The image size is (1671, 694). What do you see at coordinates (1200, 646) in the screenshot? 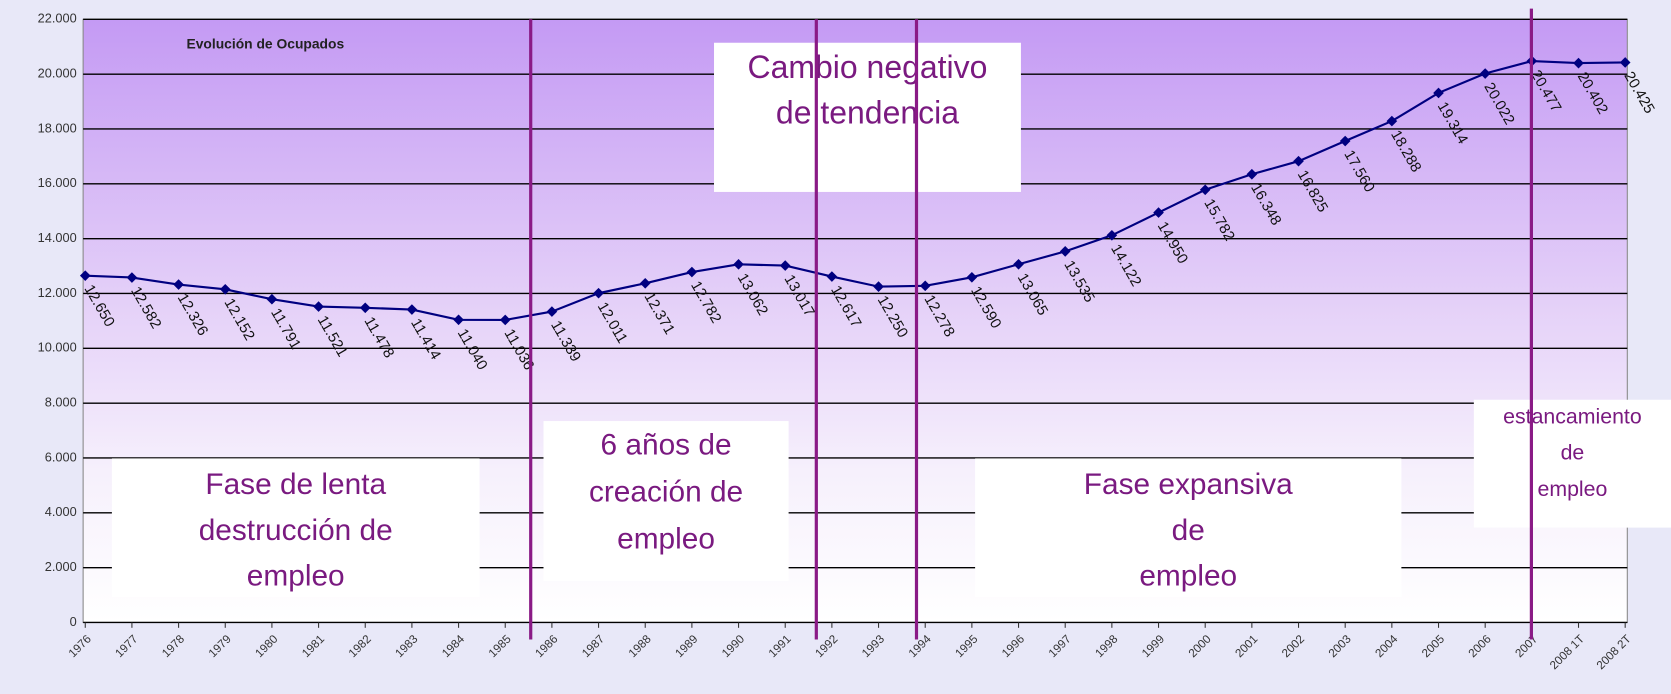
I see `x-tick-label: 2000` at bounding box center [1200, 646].